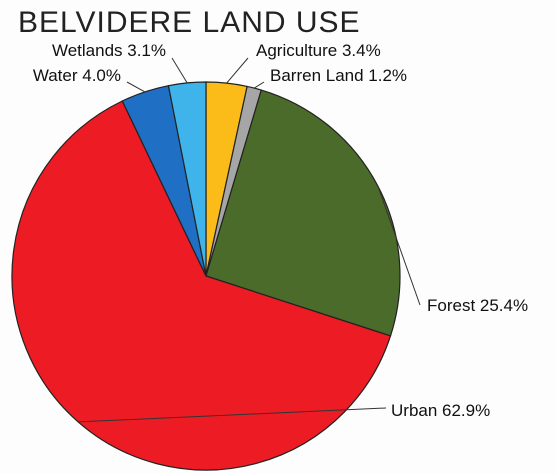  Describe the element at coordinates (109, 50) in the screenshot. I see `slice-label-wetlands: Wetlands 3.1%` at that location.